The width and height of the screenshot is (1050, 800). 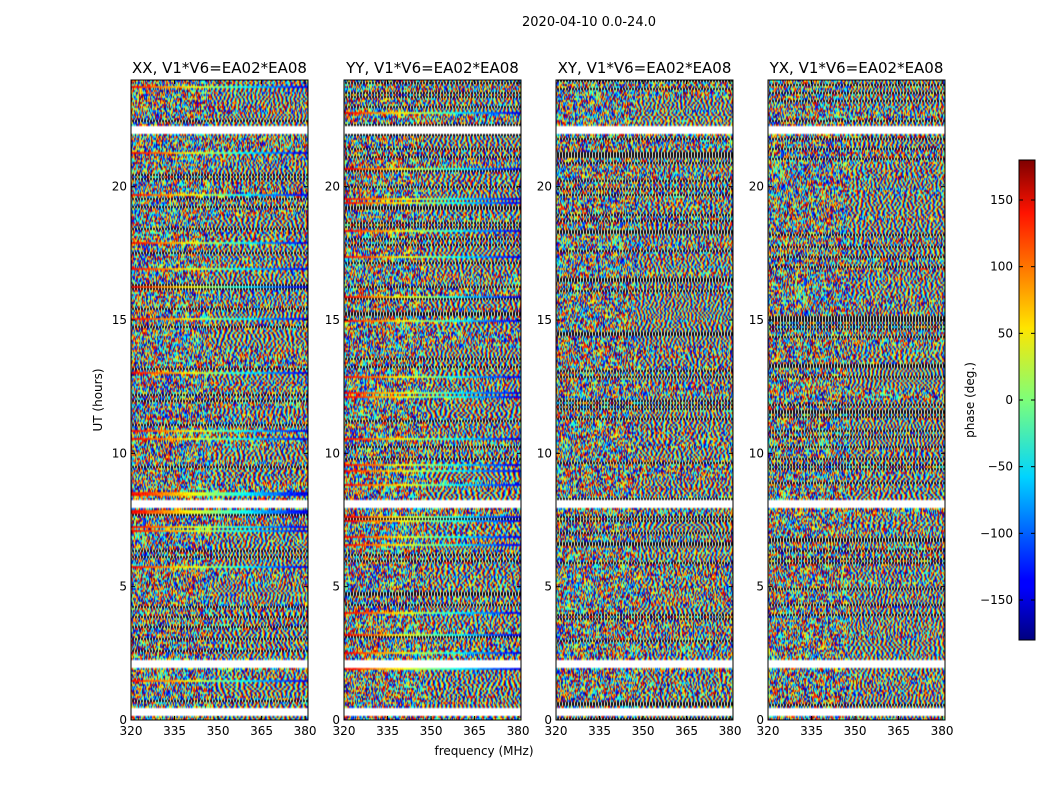 I want to click on colorbar-tick-label: −150, so click(x=996, y=600).